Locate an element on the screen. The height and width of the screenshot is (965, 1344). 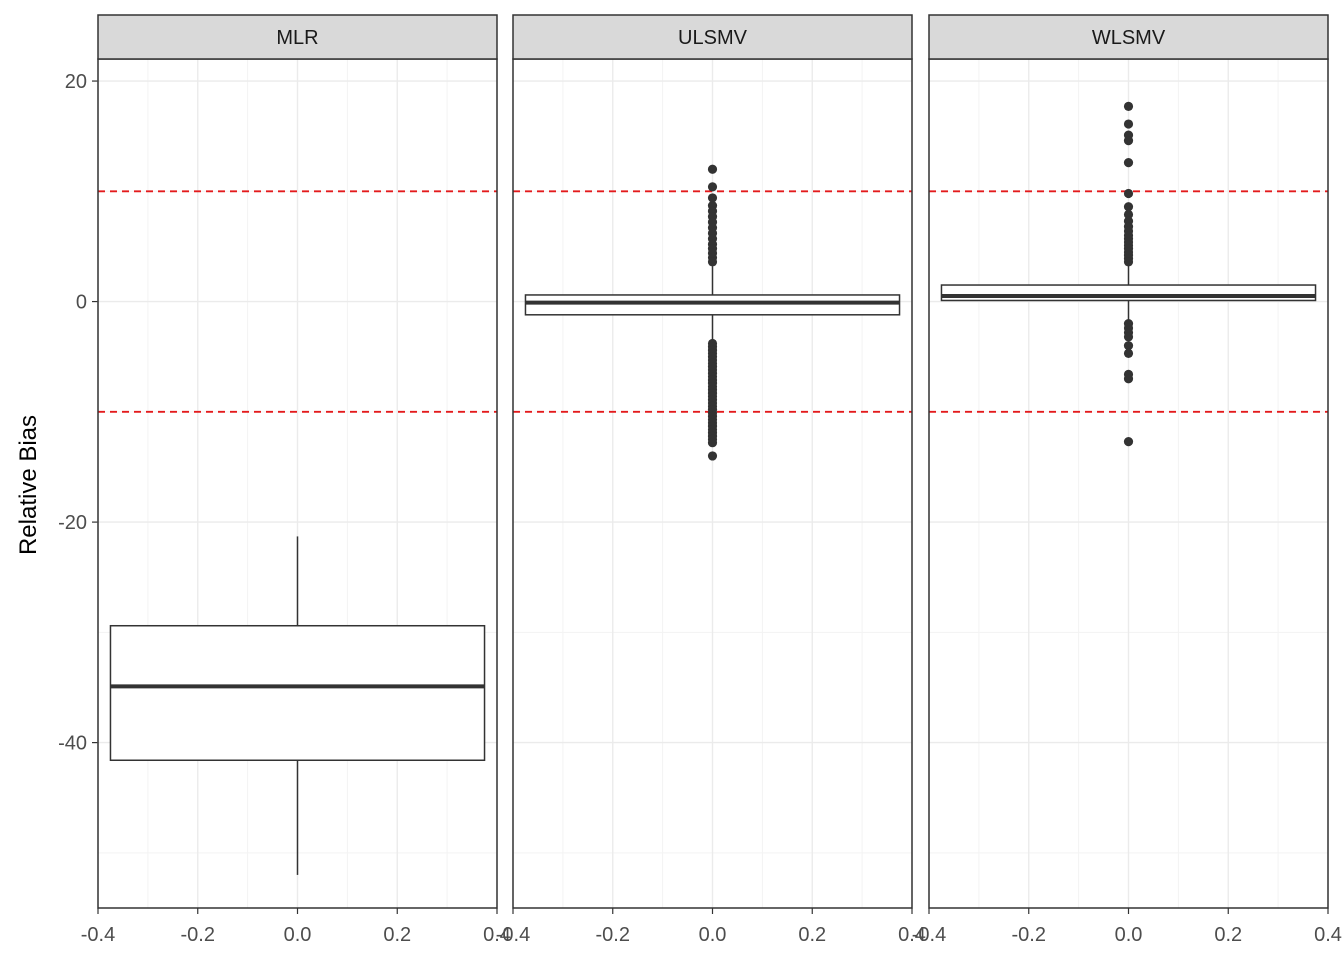
facet-strip-label: MLR is located at coordinates (297, 38).